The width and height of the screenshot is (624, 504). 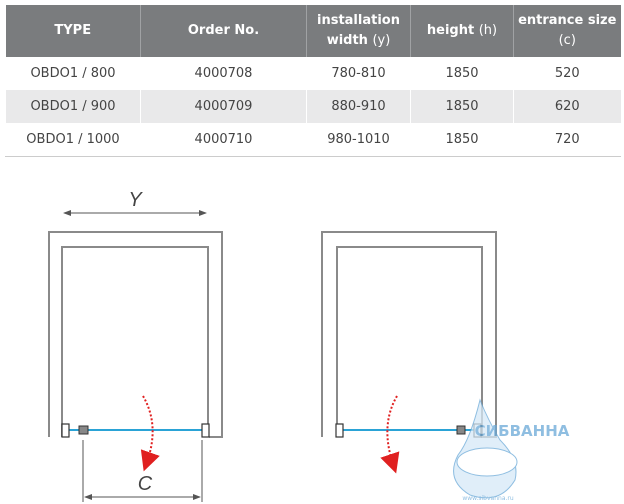 What do you see at coordinates (73, 73) in the screenshot?
I see `cell-type: OBDO1 / 800` at bounding box center [73, 73].